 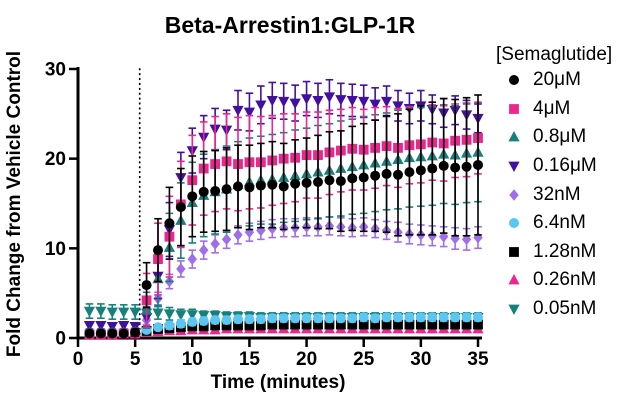 What do you see at coordinates (135, 359) in the screenshot?
I see `x-tick-label: 5` at bounding box center [135, 359].